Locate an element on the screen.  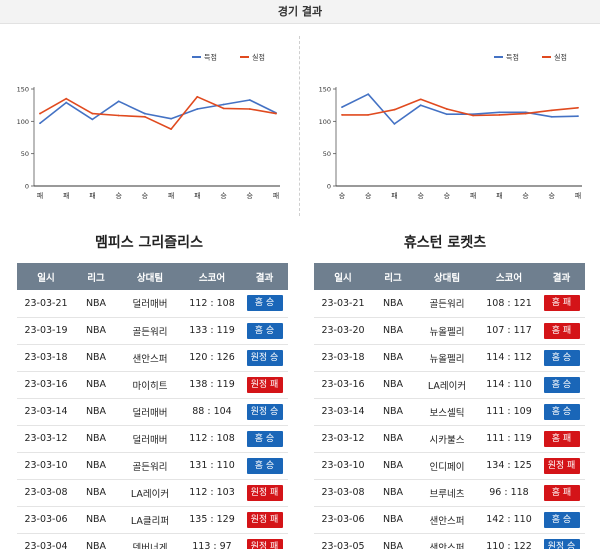
table-row: 23-03-20 NBA 뉴올펠리 107 : 117 홈 패 is located at coordinates (449, 331).